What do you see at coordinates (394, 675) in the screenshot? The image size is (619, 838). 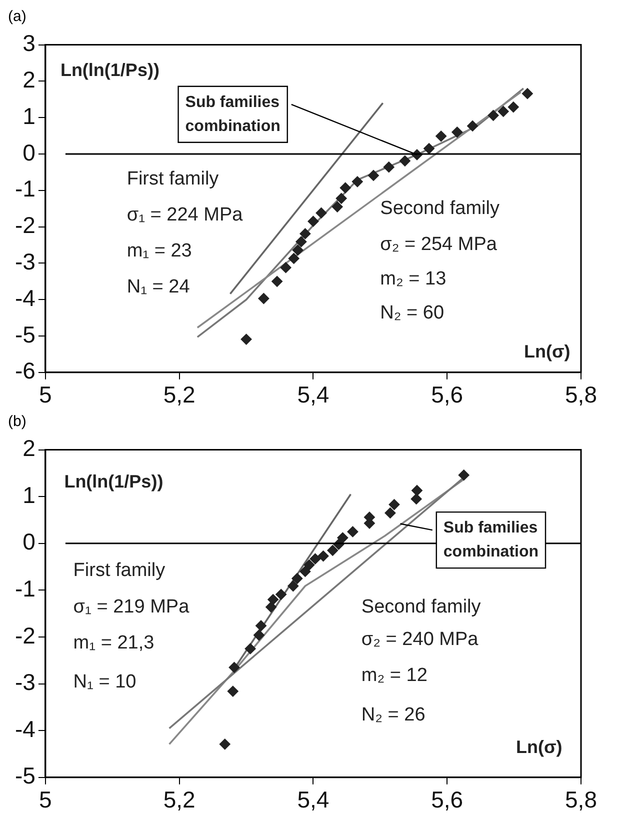 I see `annotation: m₂ = 12` at bounding box center [394, 675].